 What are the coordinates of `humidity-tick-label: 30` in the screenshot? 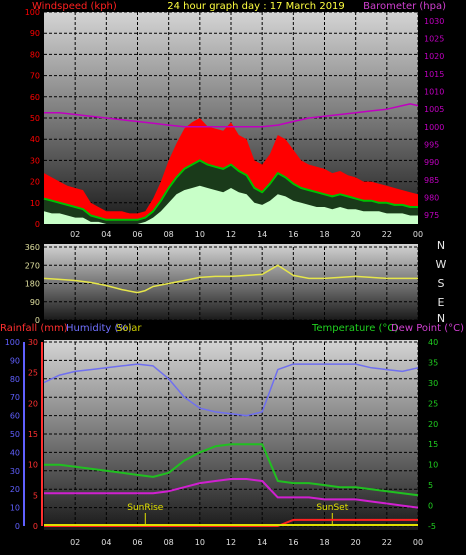 It's located at (15, 471).